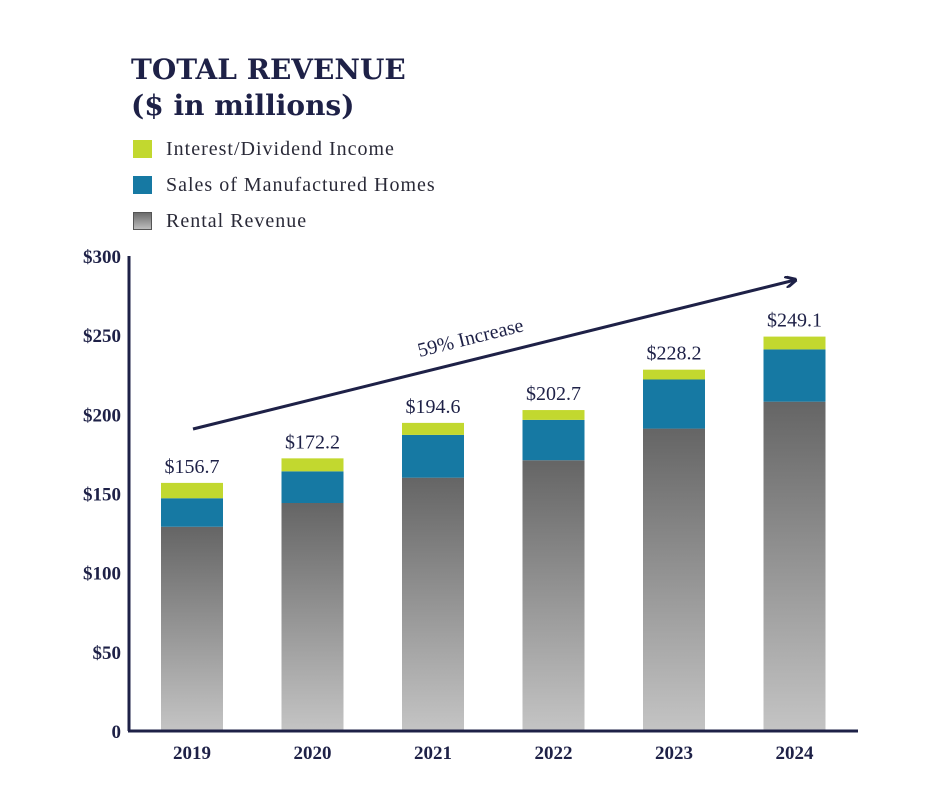 Image resolution: width=931 pixels, height=806 pixels. I want to click on x-tick-2023: 2023, so click(674, 753).